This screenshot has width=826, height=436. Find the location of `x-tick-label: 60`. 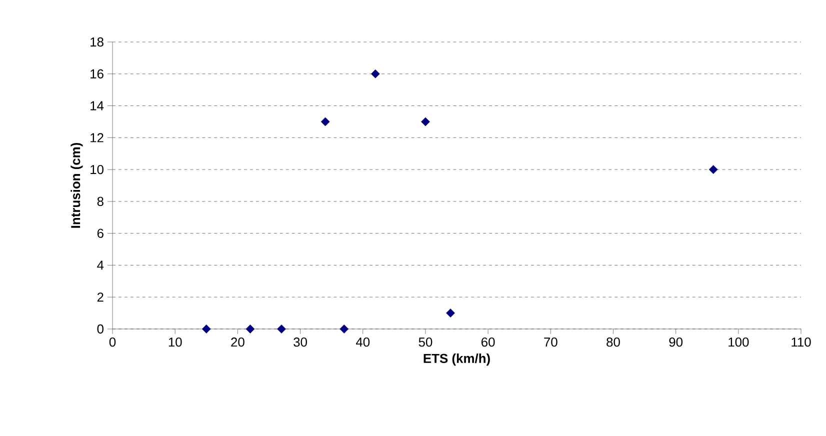

x-tick-label: 60 is located at coordinates (488, 342).